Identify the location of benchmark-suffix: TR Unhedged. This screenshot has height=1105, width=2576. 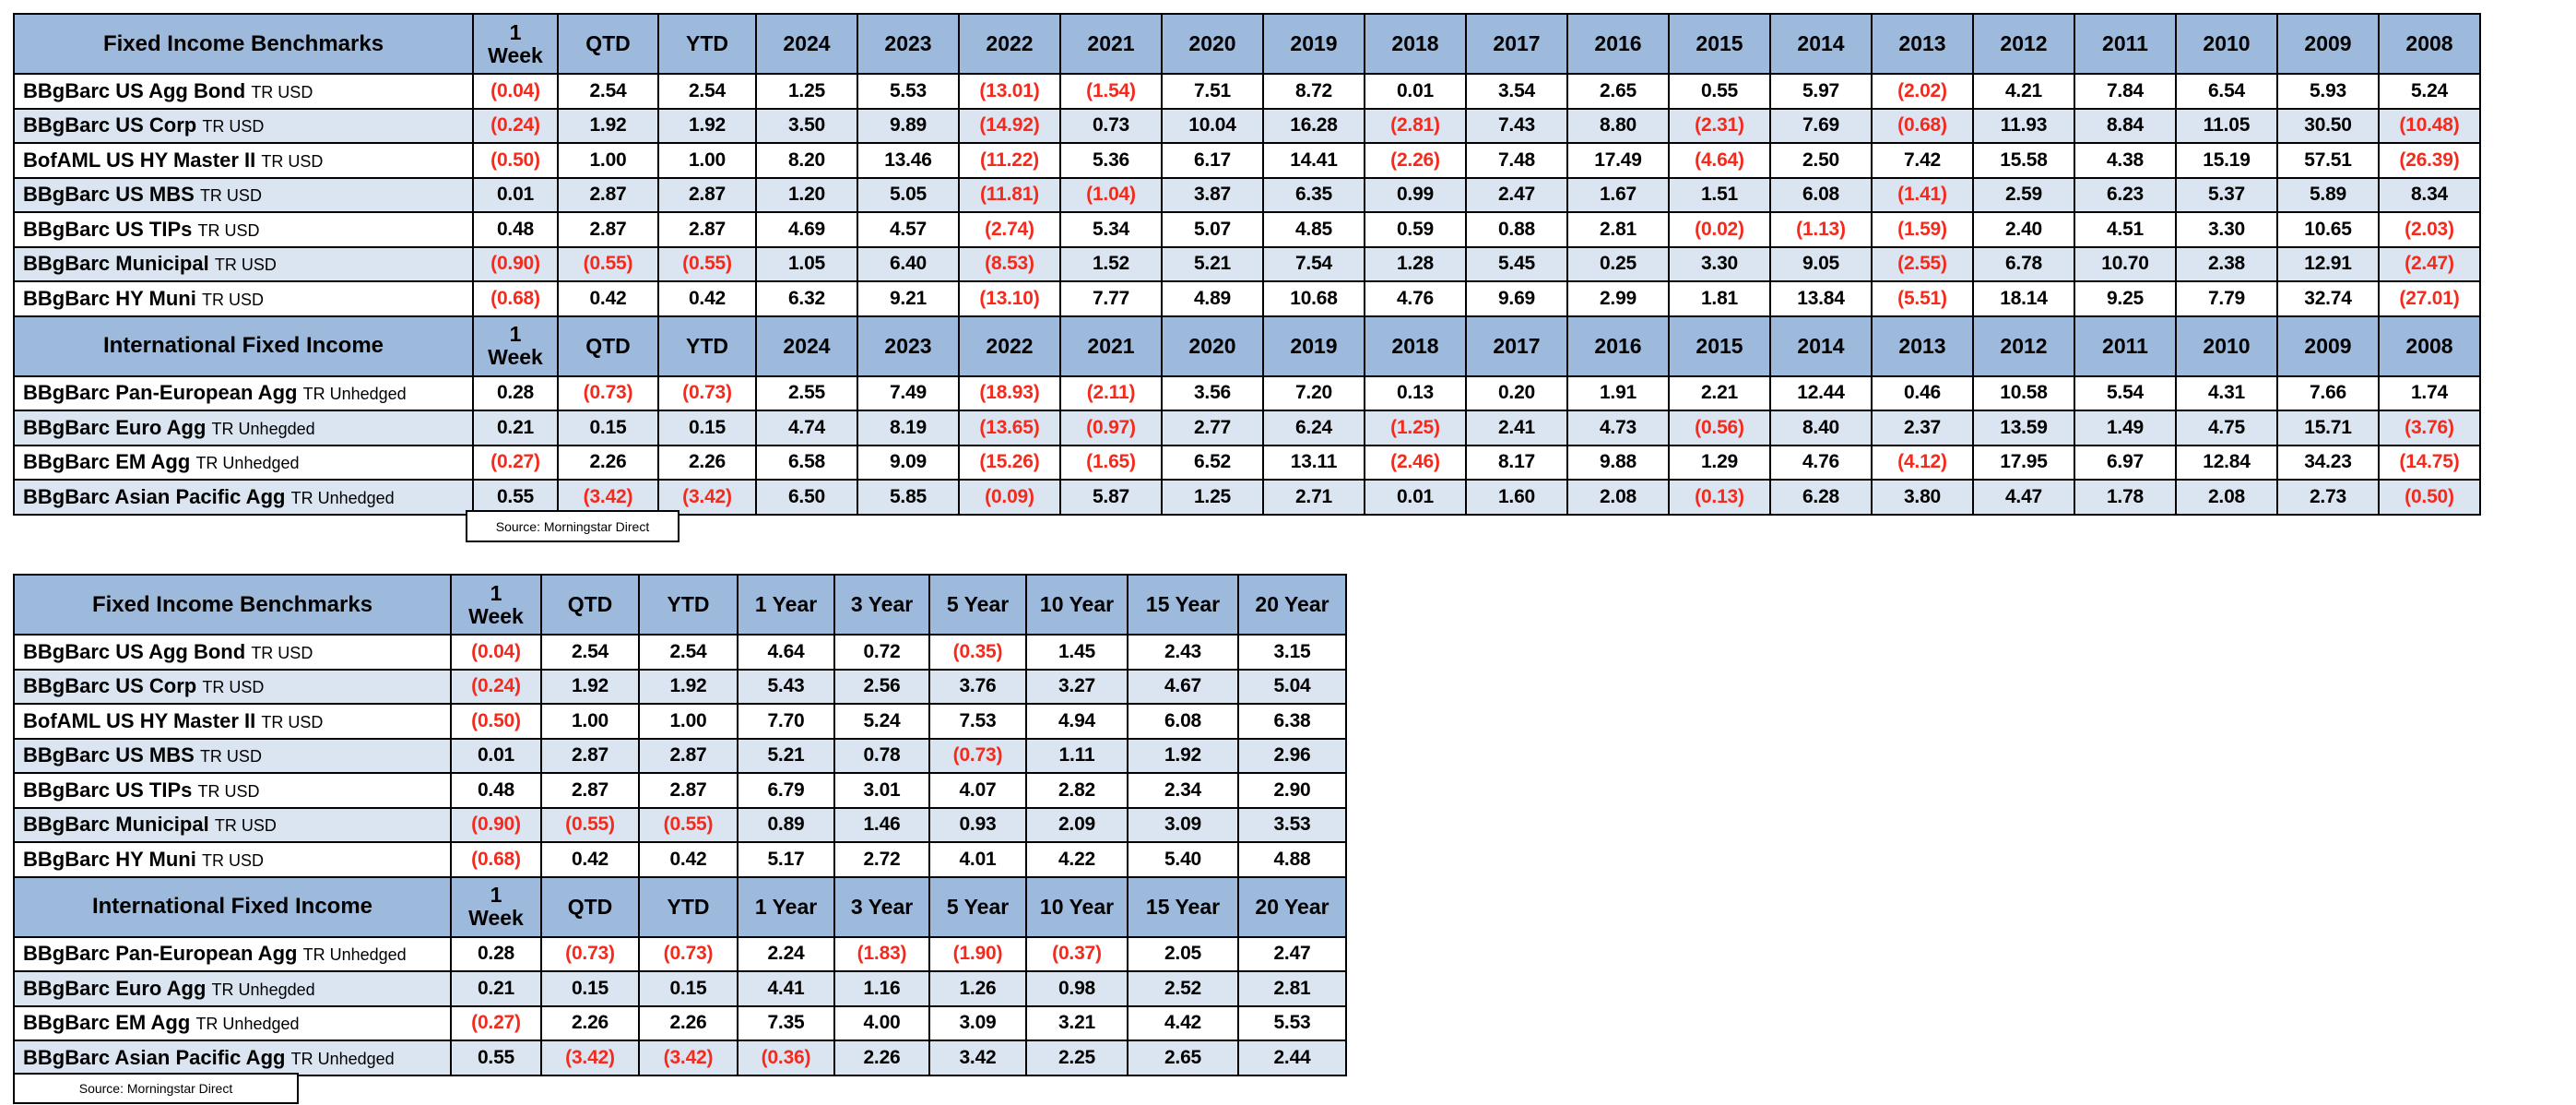
(247, 1024).